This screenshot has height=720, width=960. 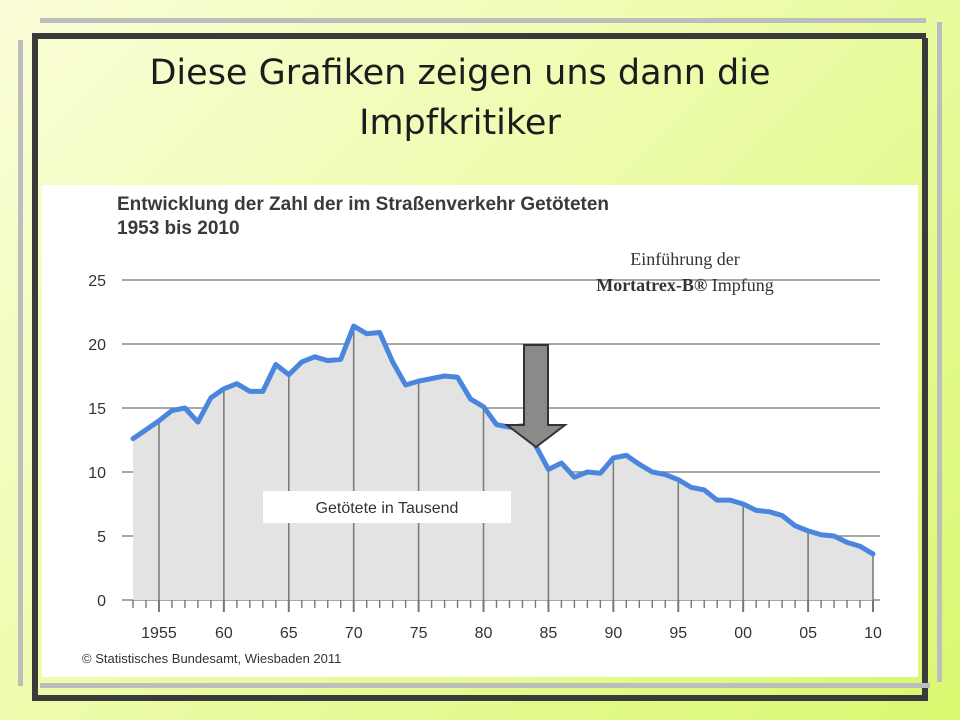 What do you see at coordinates (483, 20) in the screenshot?
I see `frame-bar-top-light` at bounding box center [483, 20].